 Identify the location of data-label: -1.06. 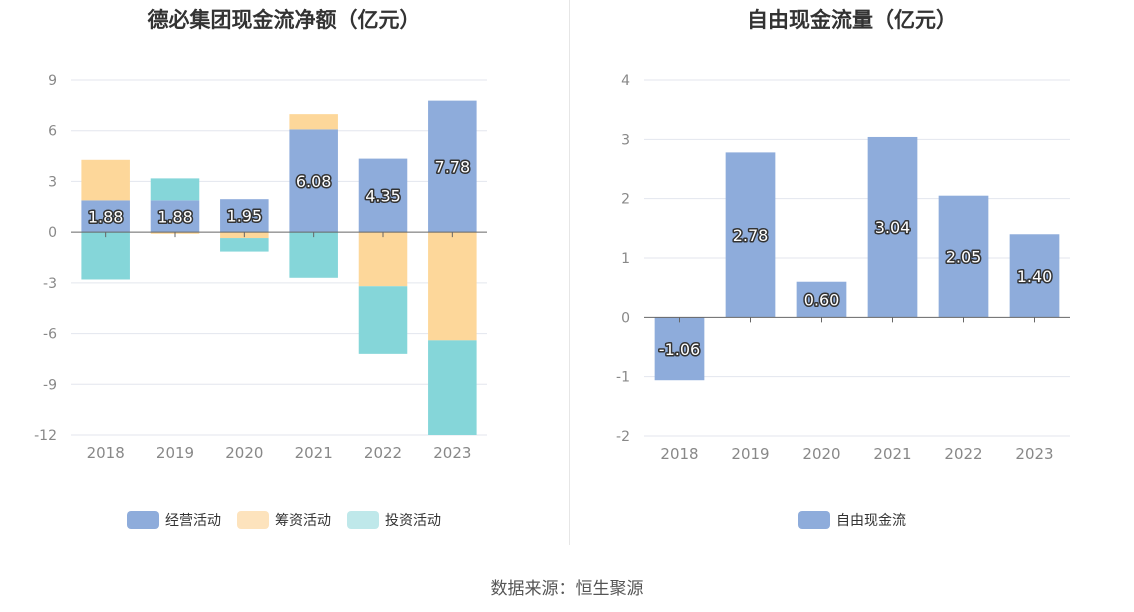
(679, 349).